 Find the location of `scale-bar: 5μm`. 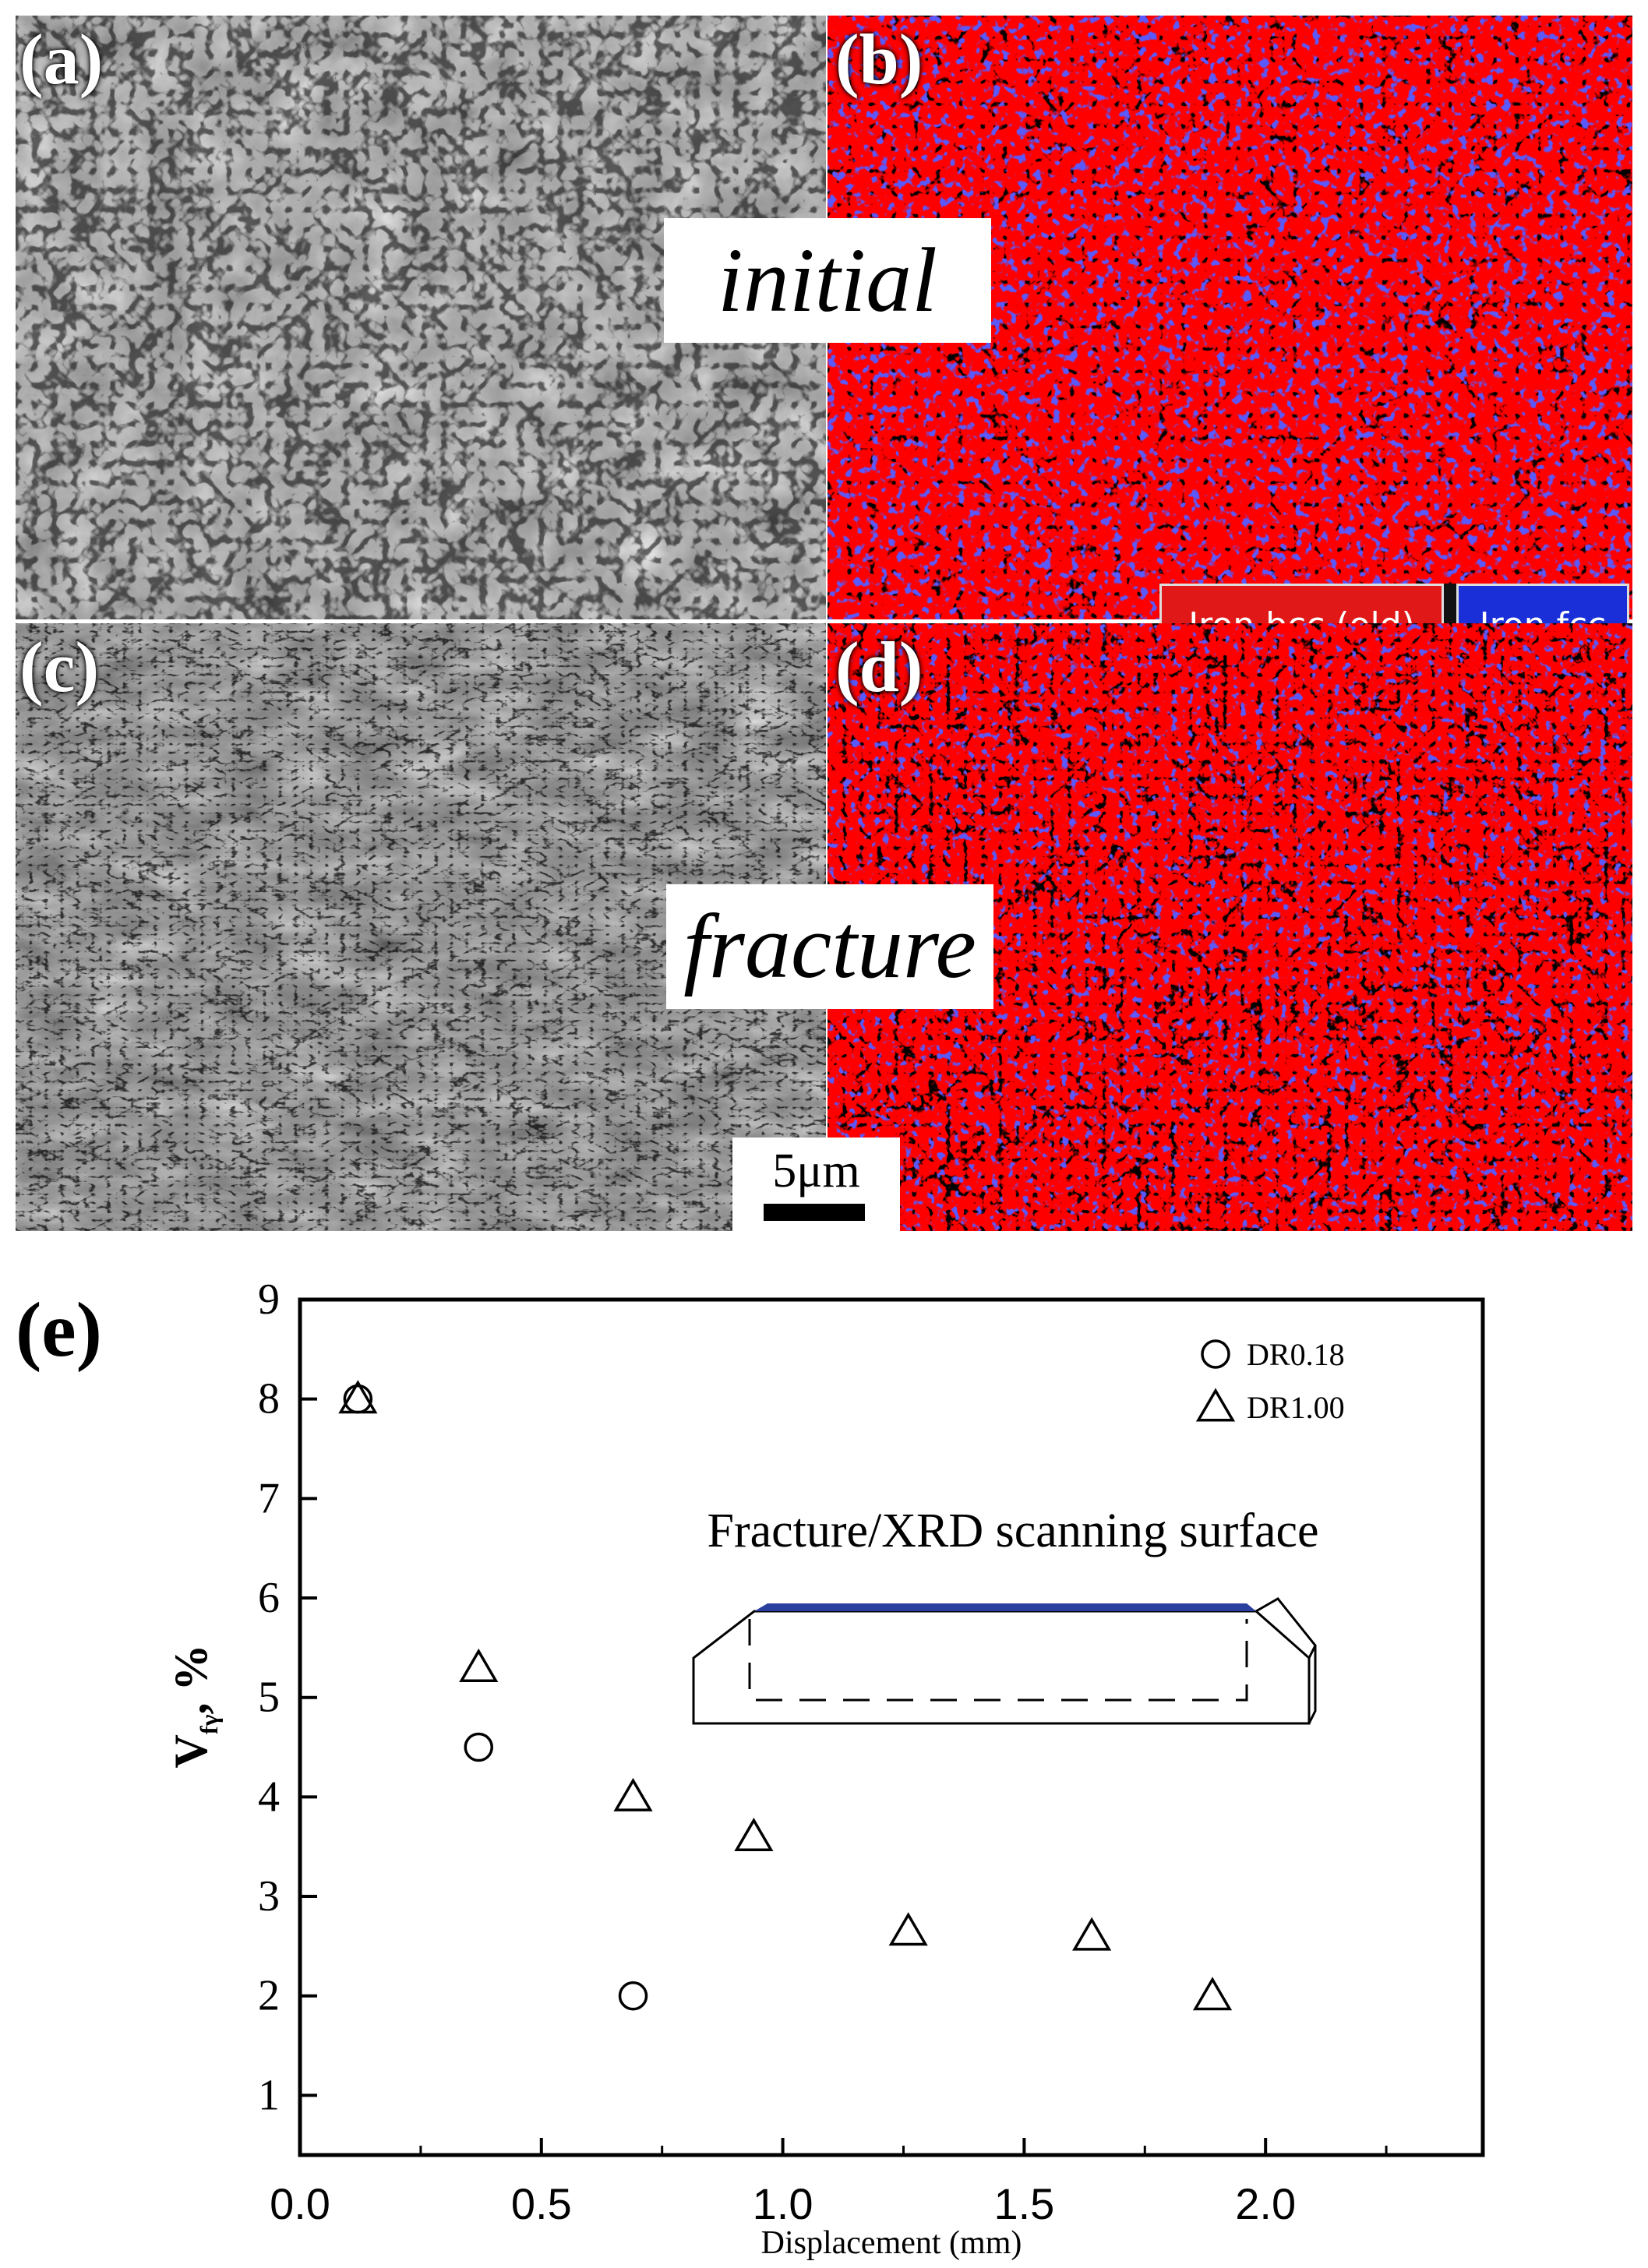

scale-bar: 5μm is located at coordinates (816, 1184).